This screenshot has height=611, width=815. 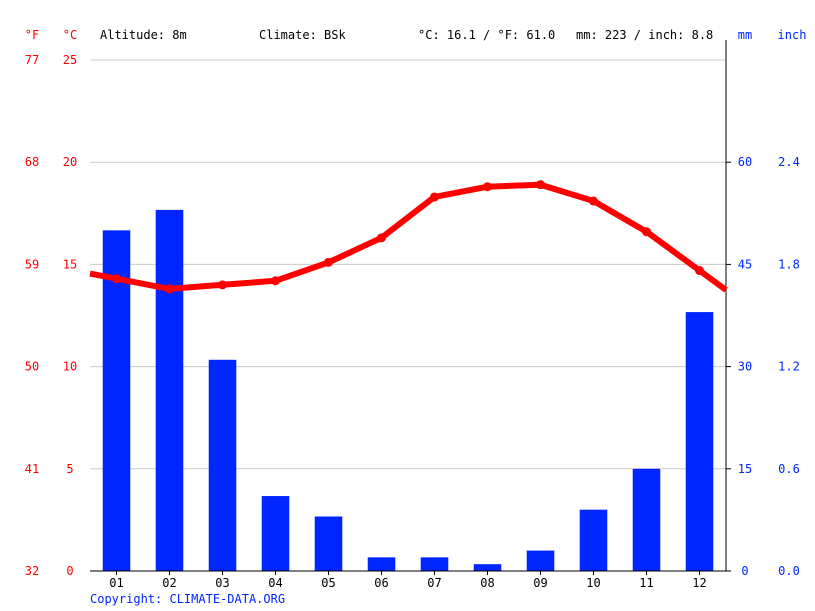 What do you see at coordinates (434, 583) in the screenshot?
I see `month-tick-label: 07` at bounding box center [434, 583].